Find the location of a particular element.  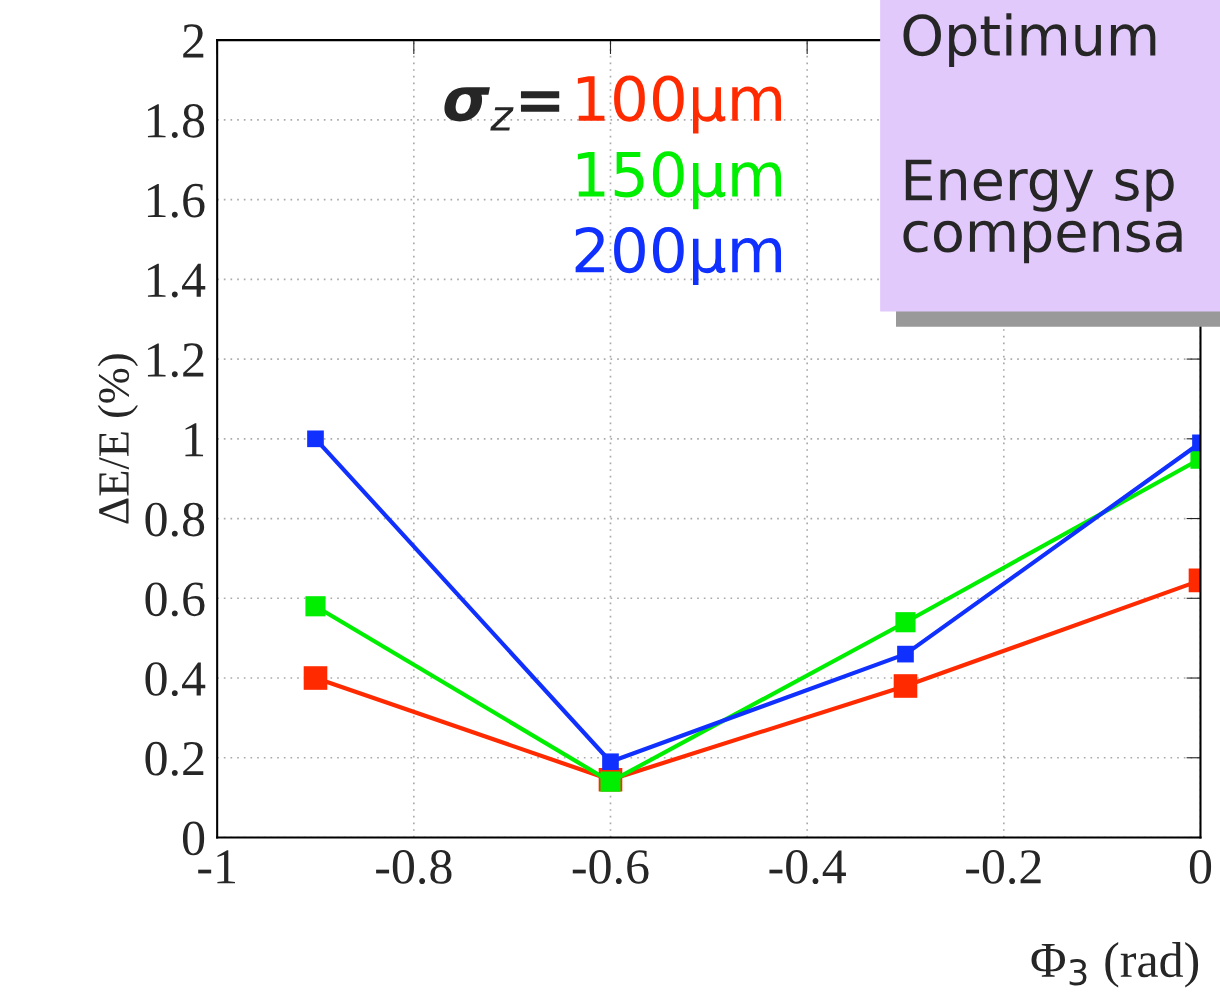

y-tick-label: 1.2 is located at coordinates (175, 360).